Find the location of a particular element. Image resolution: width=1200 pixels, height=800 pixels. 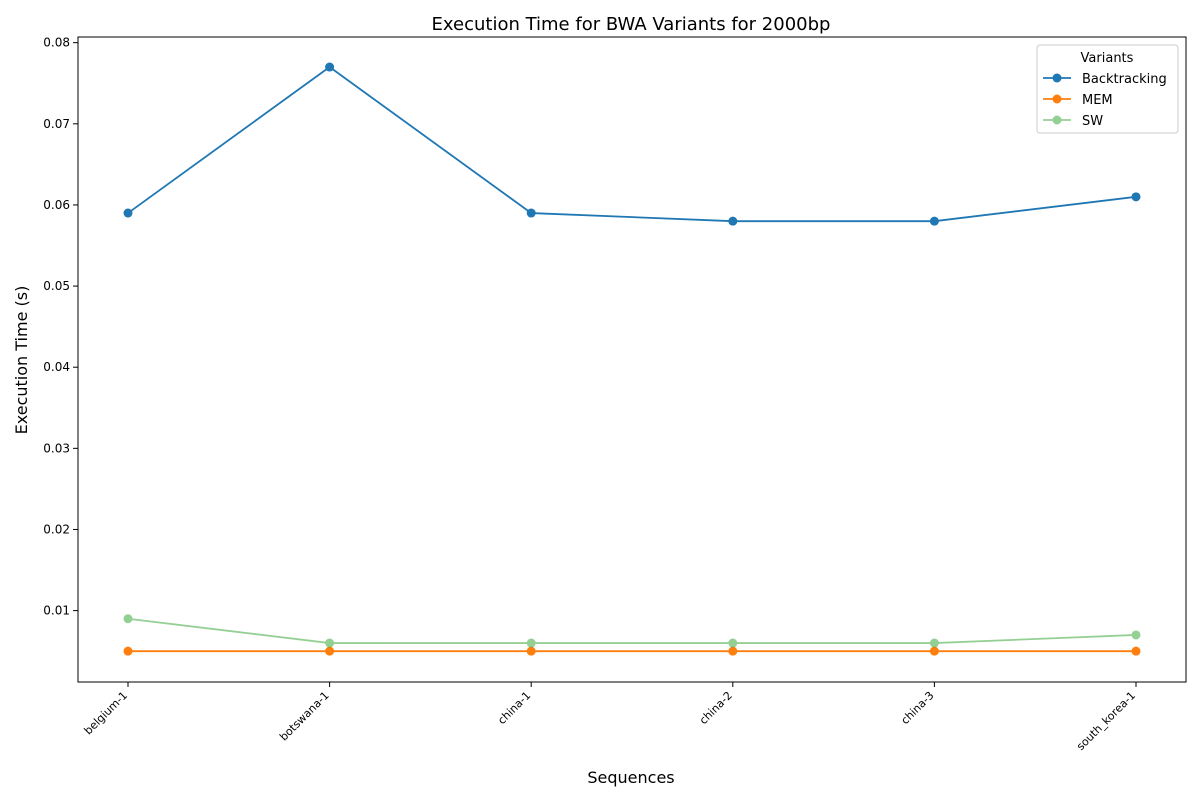

y-tick-label: 0.02 is located at coordinates (56, 529).